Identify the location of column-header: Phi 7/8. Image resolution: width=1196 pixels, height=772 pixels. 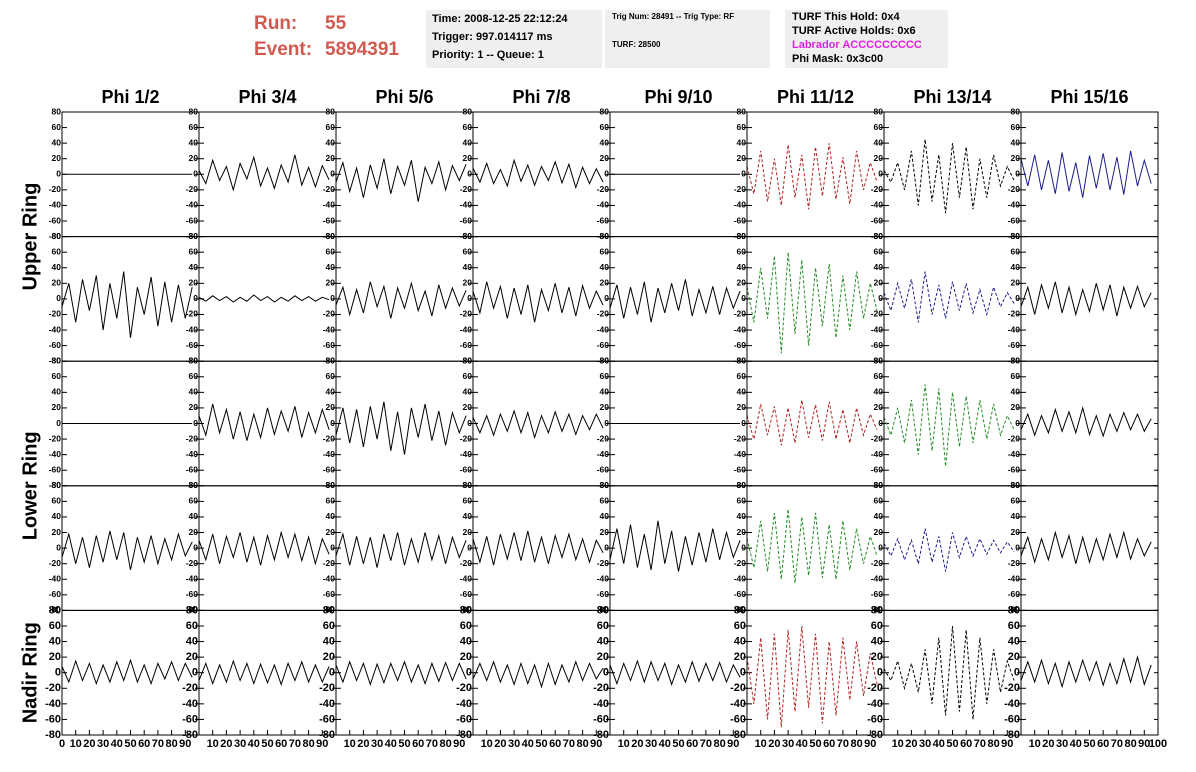
(541, 97).